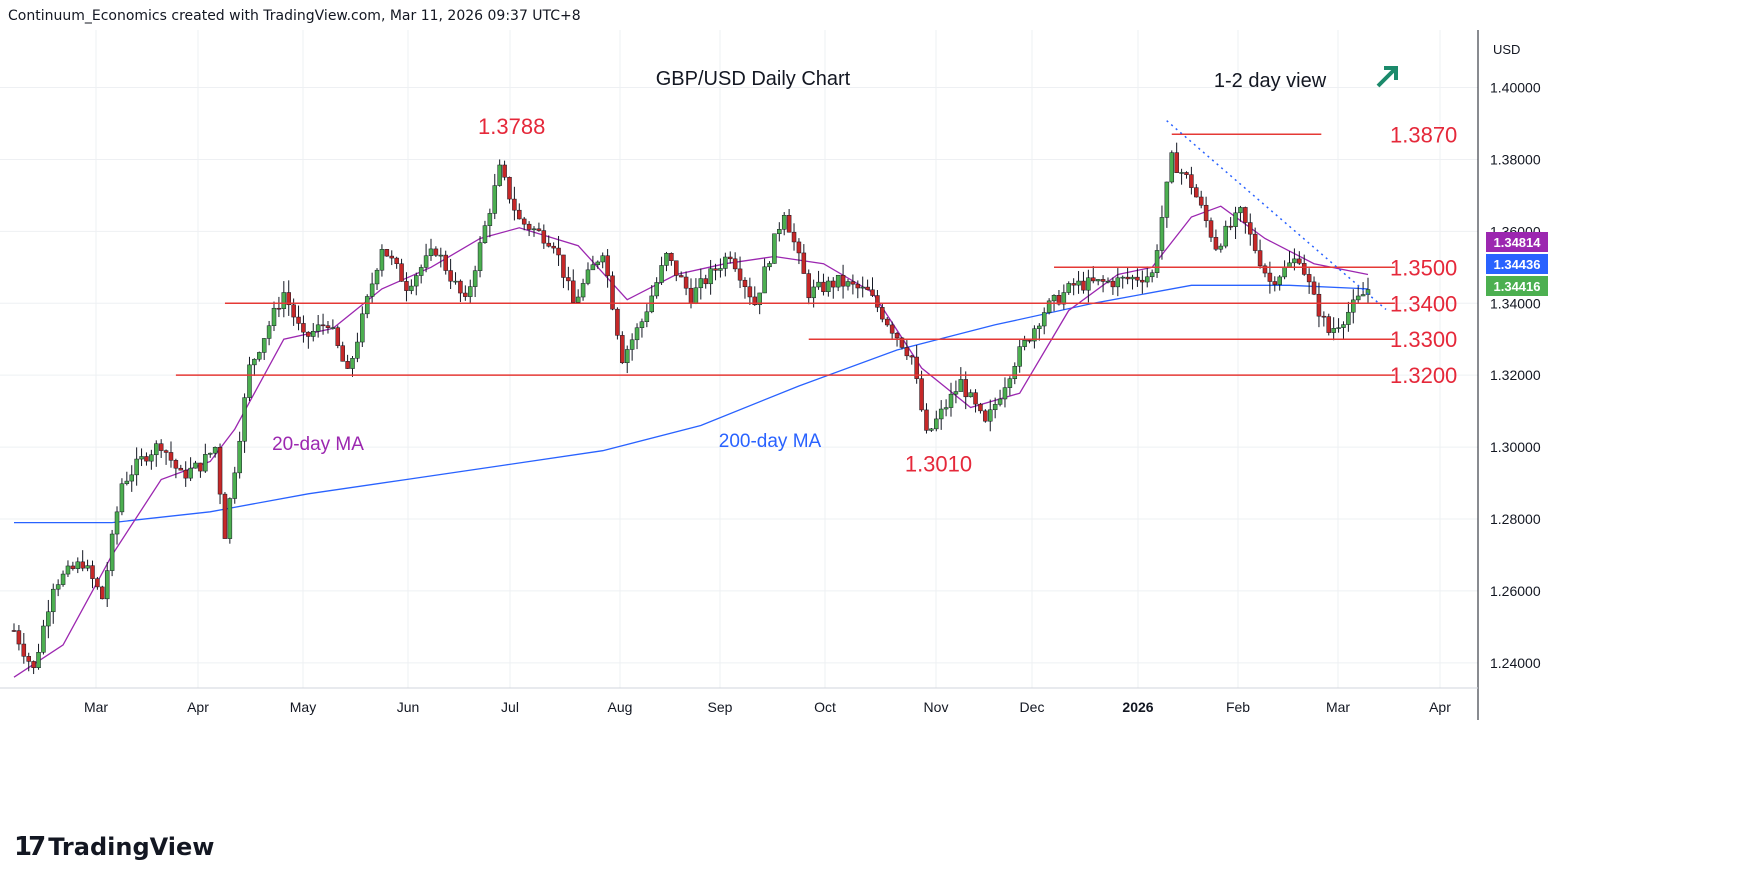 The height and width of the screenshot is (886, 1758). I want to click on arrow-shaft, so click(1387, 77).